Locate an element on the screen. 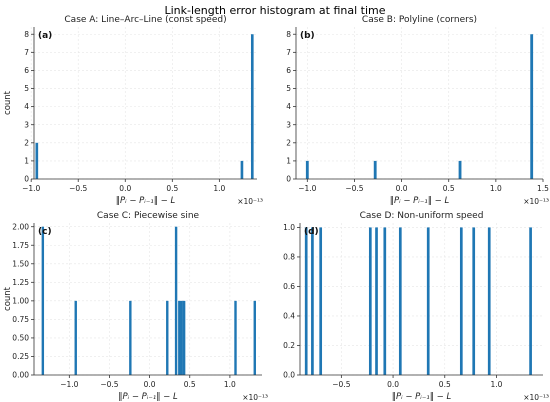 Image resolution: width=550 pixels, height=402 pixels. y-tick-label: 0.8 is located at coordinates (289, 257).